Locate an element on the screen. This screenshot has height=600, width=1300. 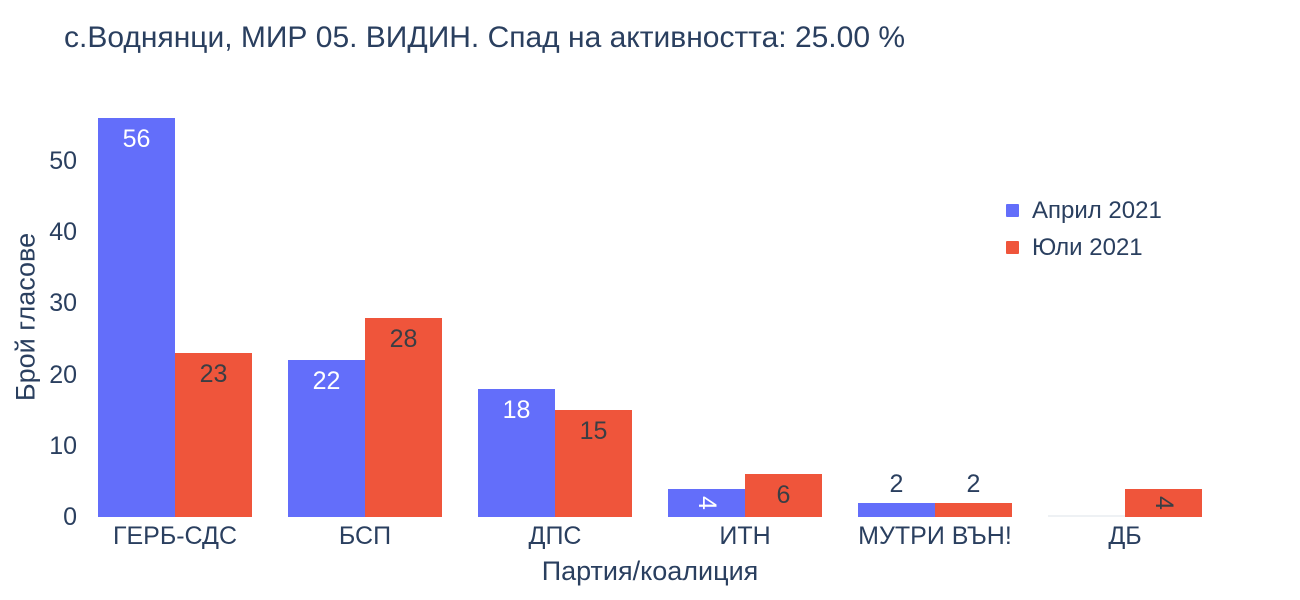
legend-item-april-2021: Април 2021 is located at coordinates (1084, 210).